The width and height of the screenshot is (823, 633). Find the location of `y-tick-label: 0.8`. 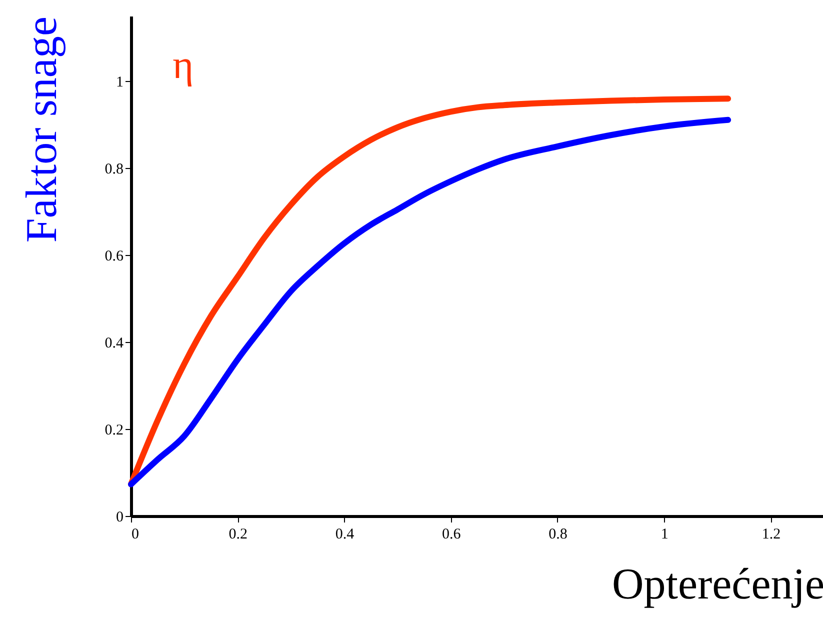

y-tick-label: 0.8 is located at coordinates (114, 170).